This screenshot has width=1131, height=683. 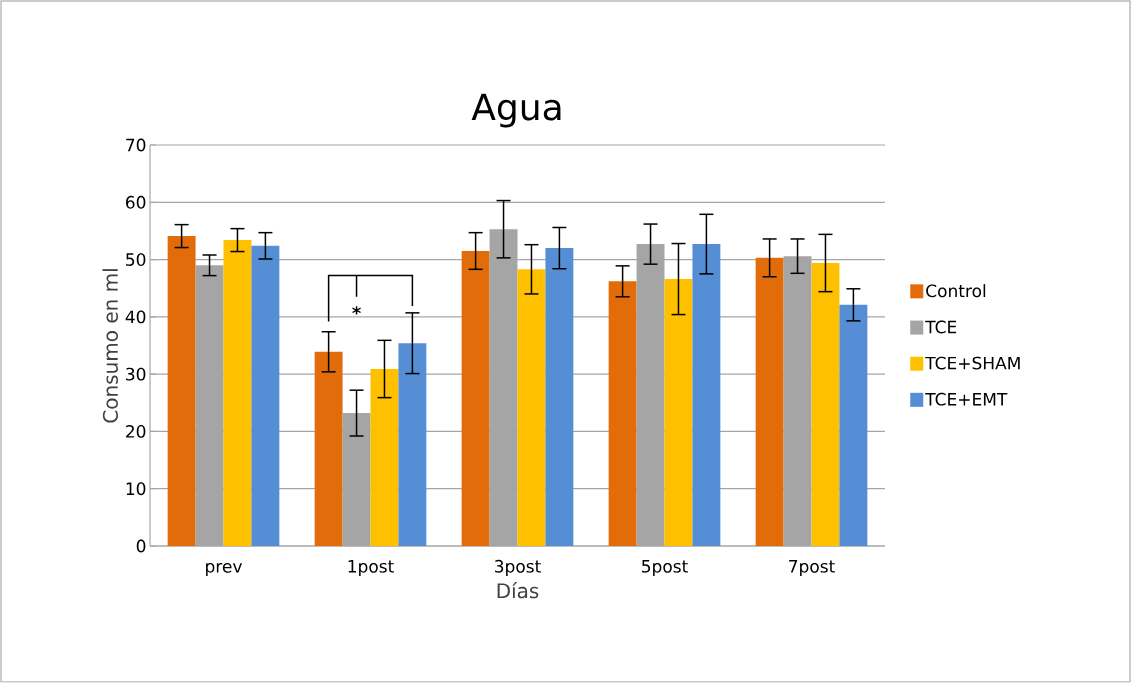 What do you see at coordinates (812, 568) in the screenshot?
I see `x-tick-label: 7post` at bounding box center [812, 568].